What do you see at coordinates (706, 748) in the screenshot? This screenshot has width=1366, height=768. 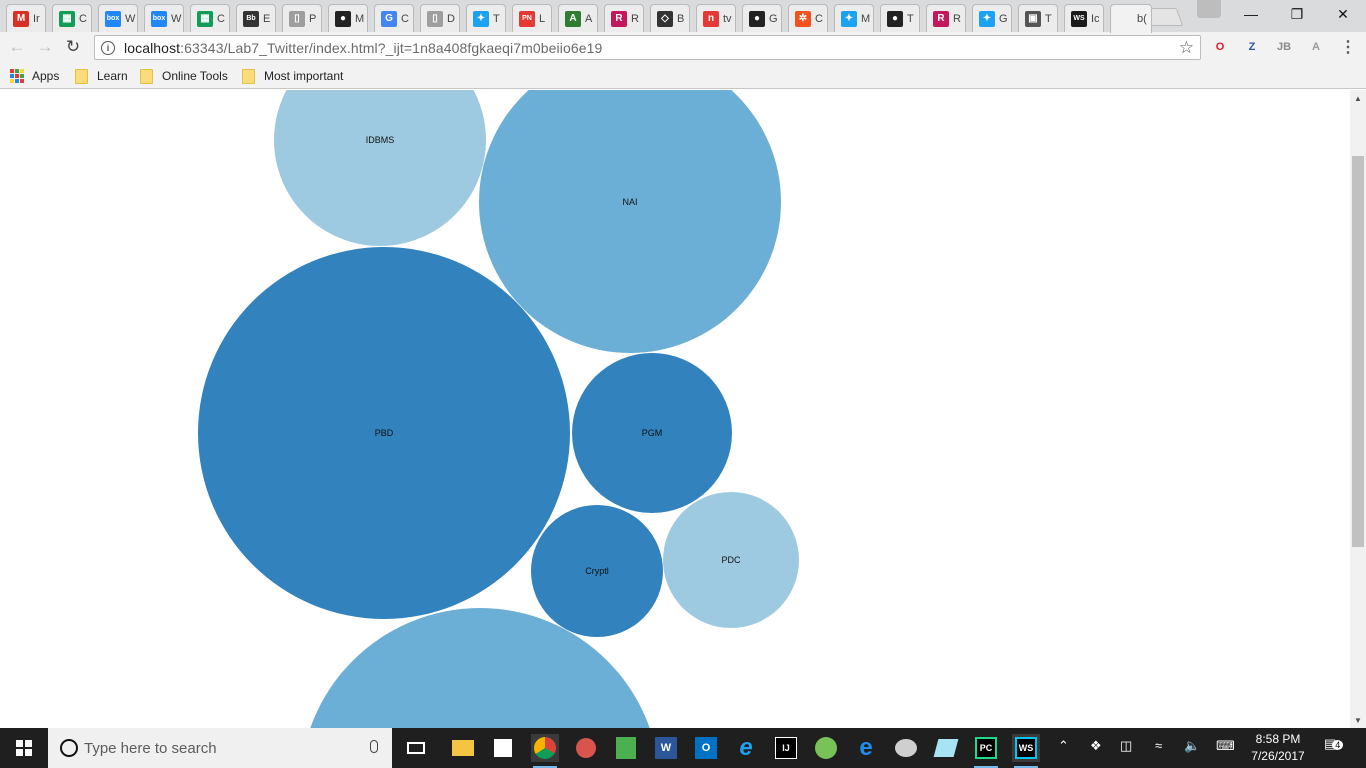 I see `outlook-icon: O` at bounding box center [706, 748].